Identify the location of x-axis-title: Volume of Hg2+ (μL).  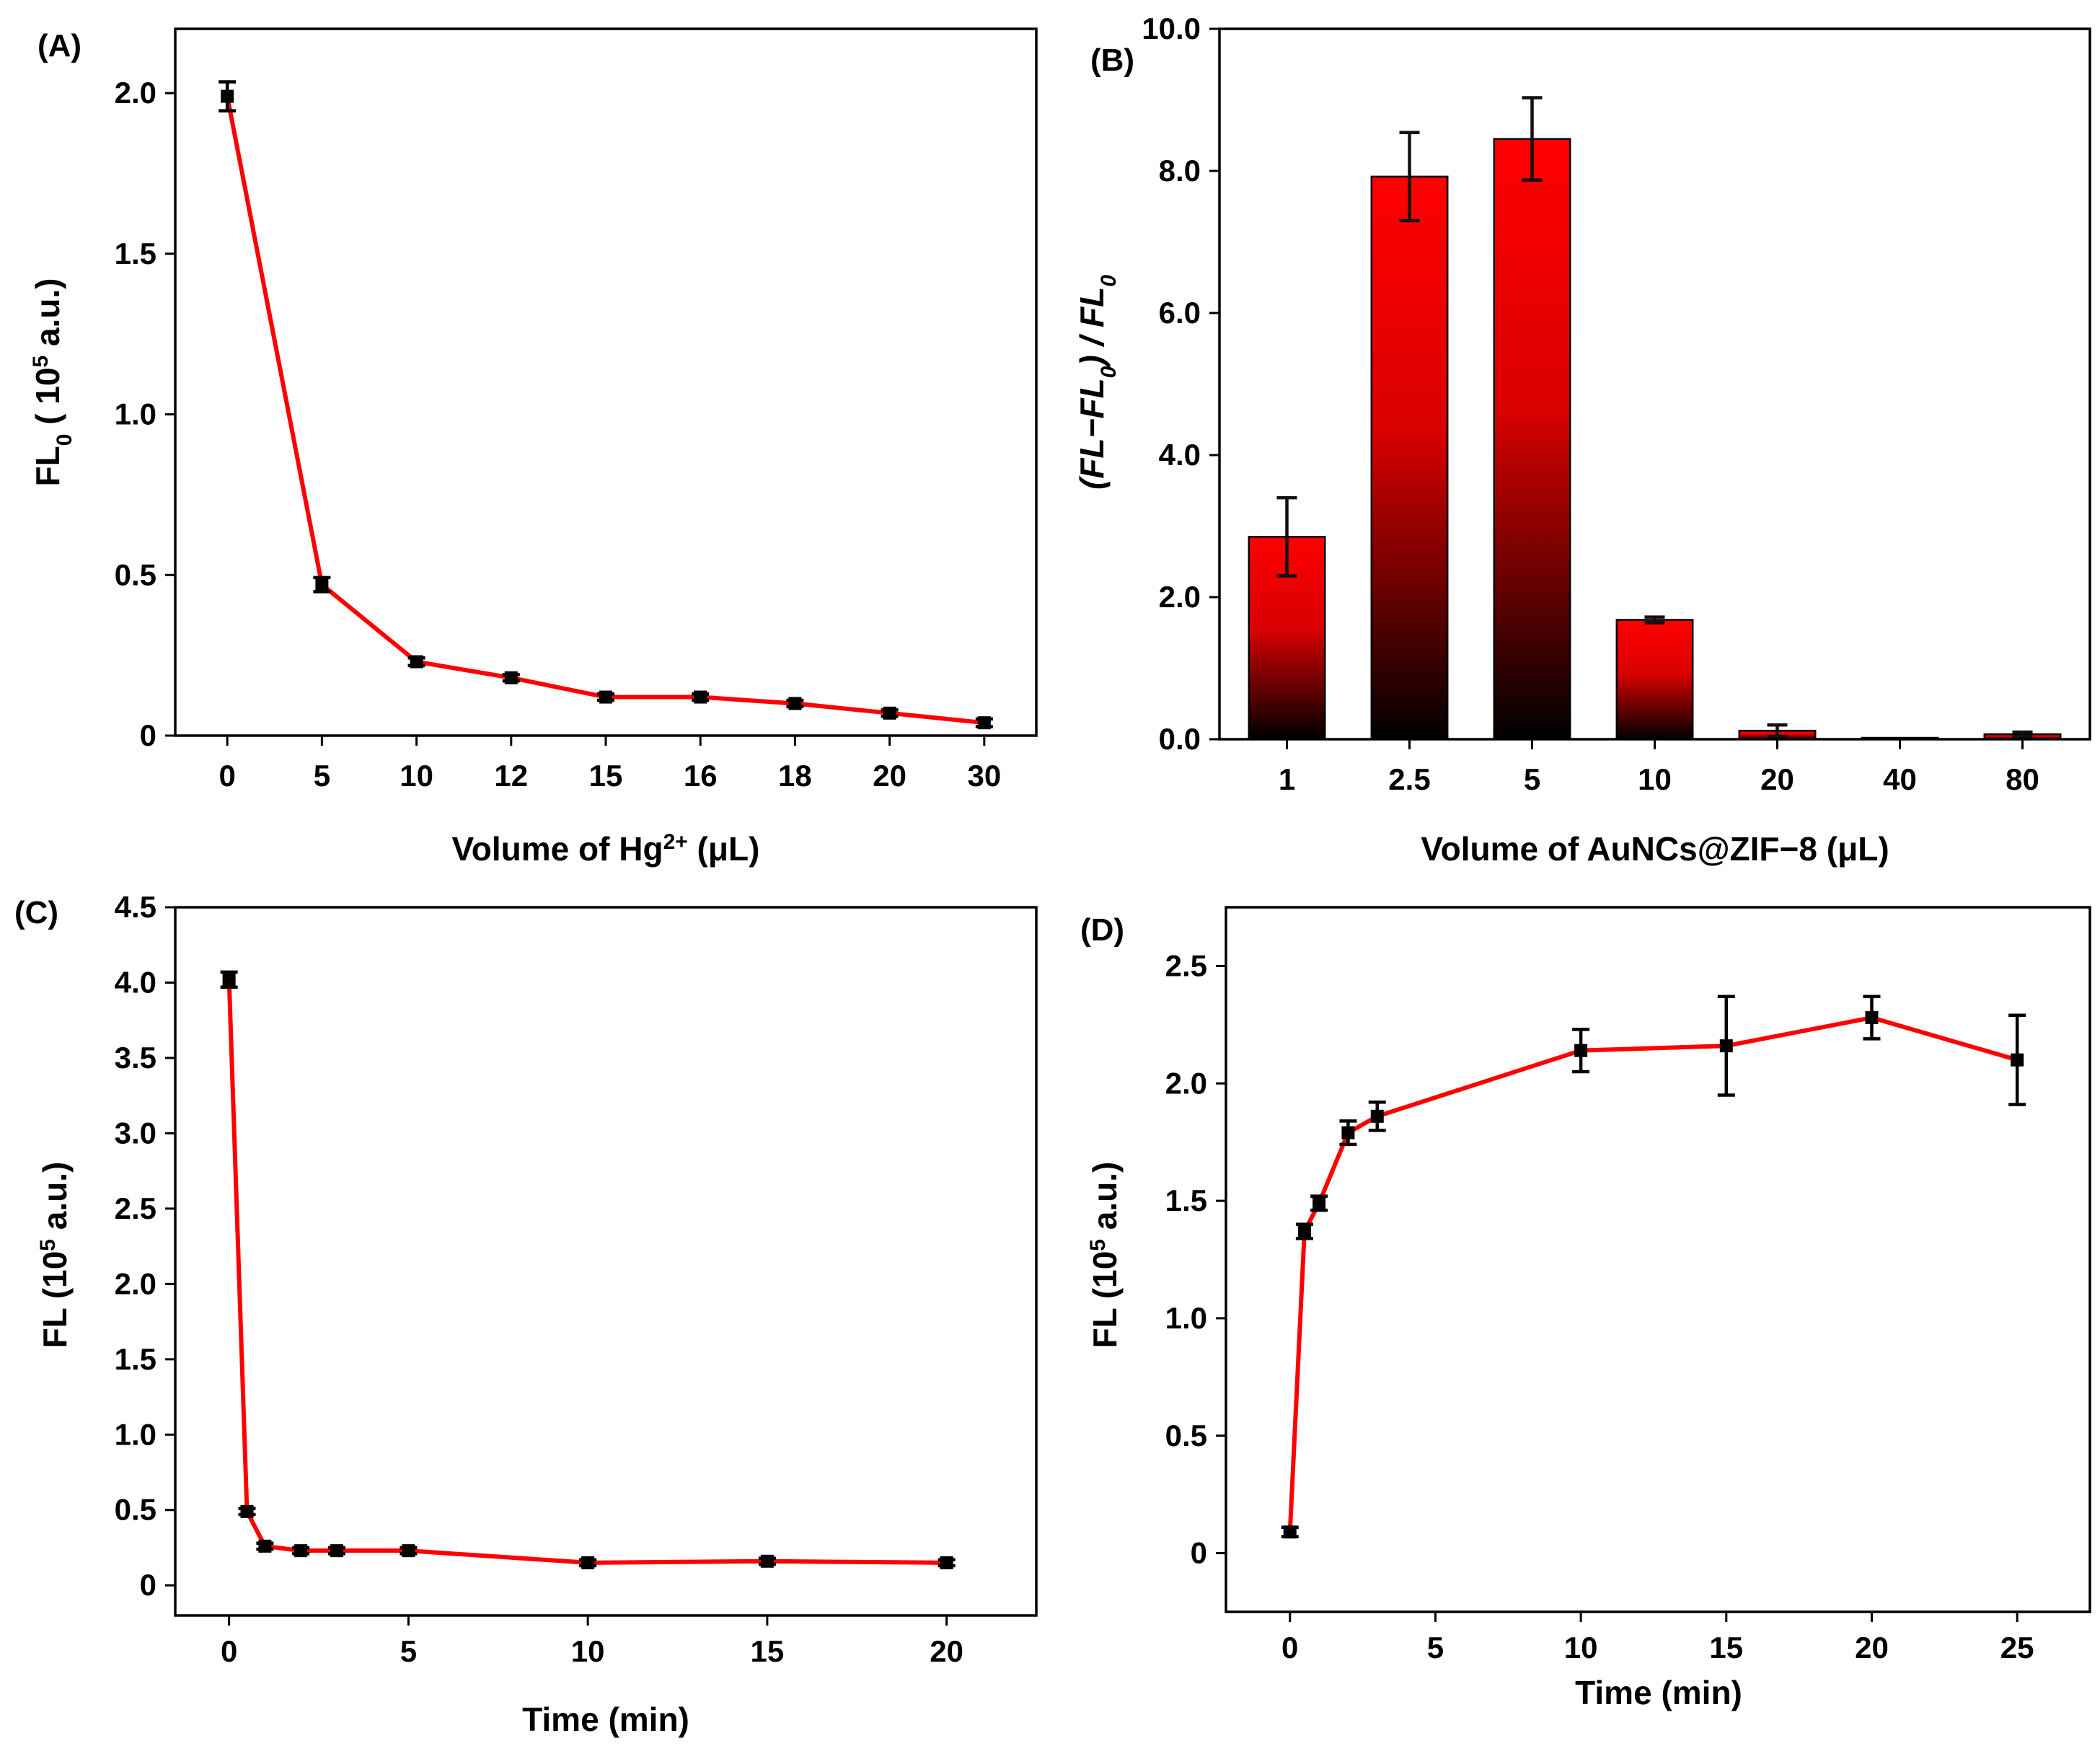
(606, 849).